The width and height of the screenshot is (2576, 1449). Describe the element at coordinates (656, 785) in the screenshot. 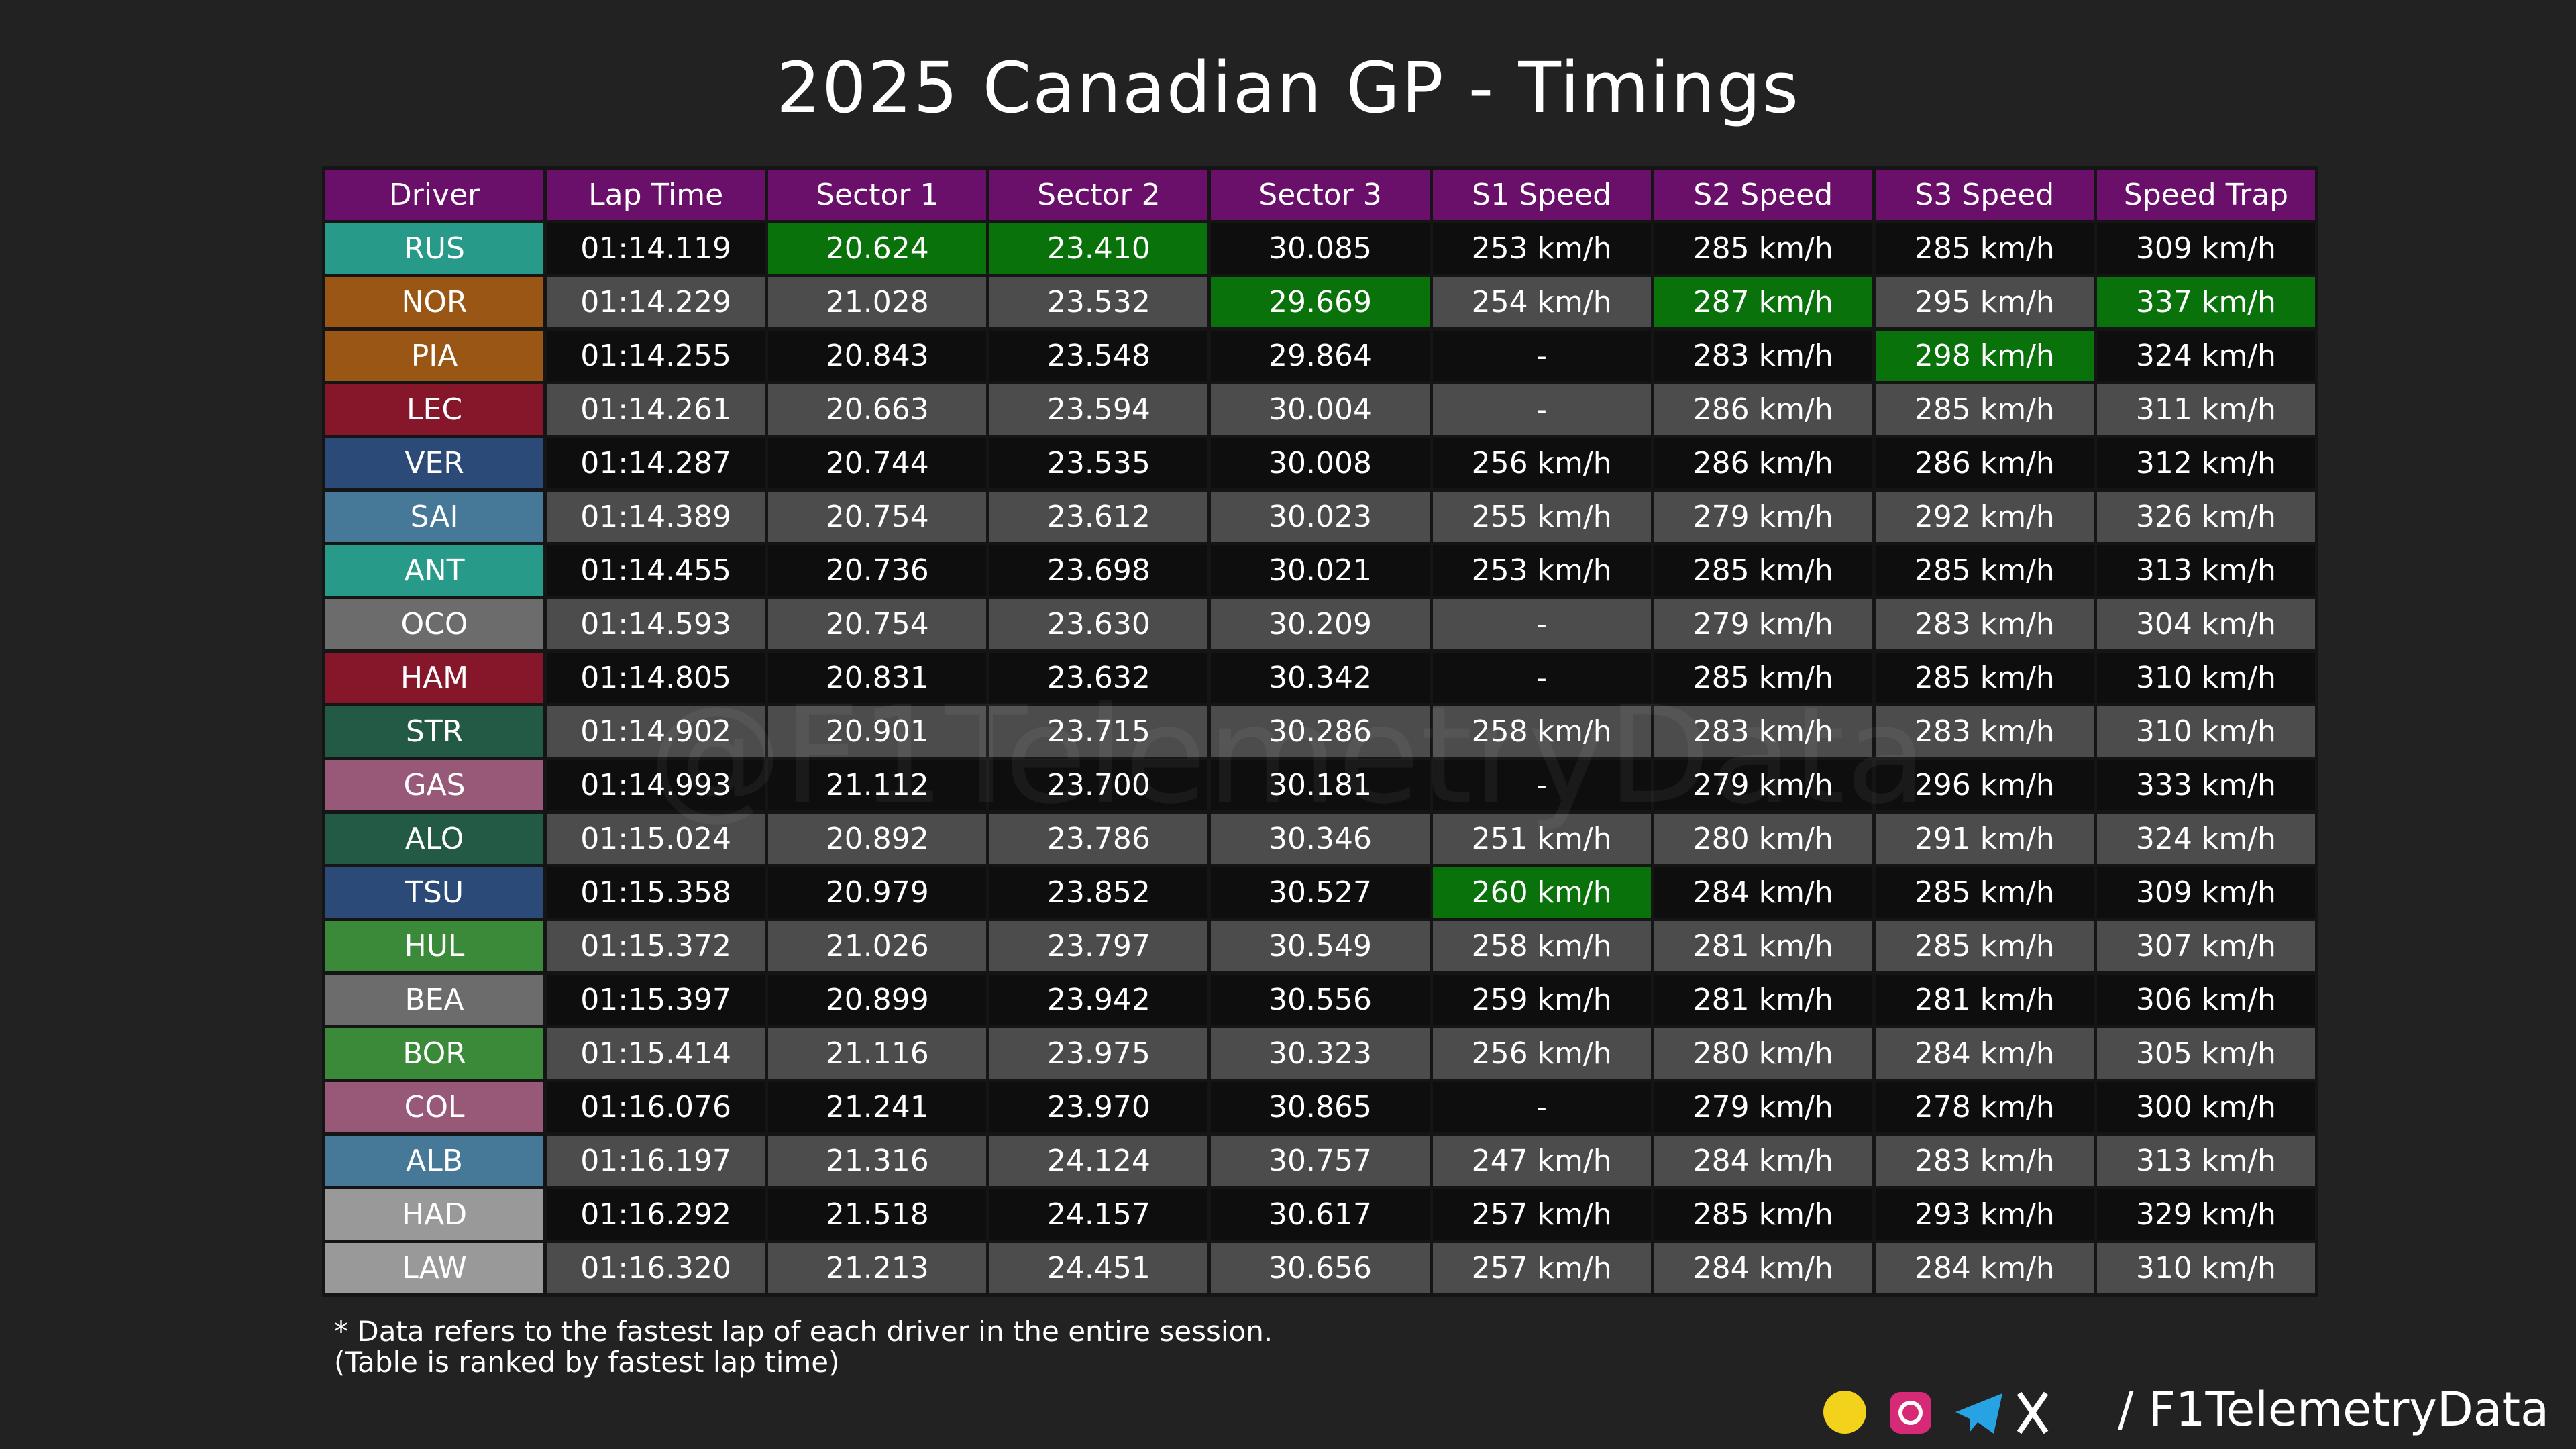

I see `data-cell: 01:14.993` at that location.